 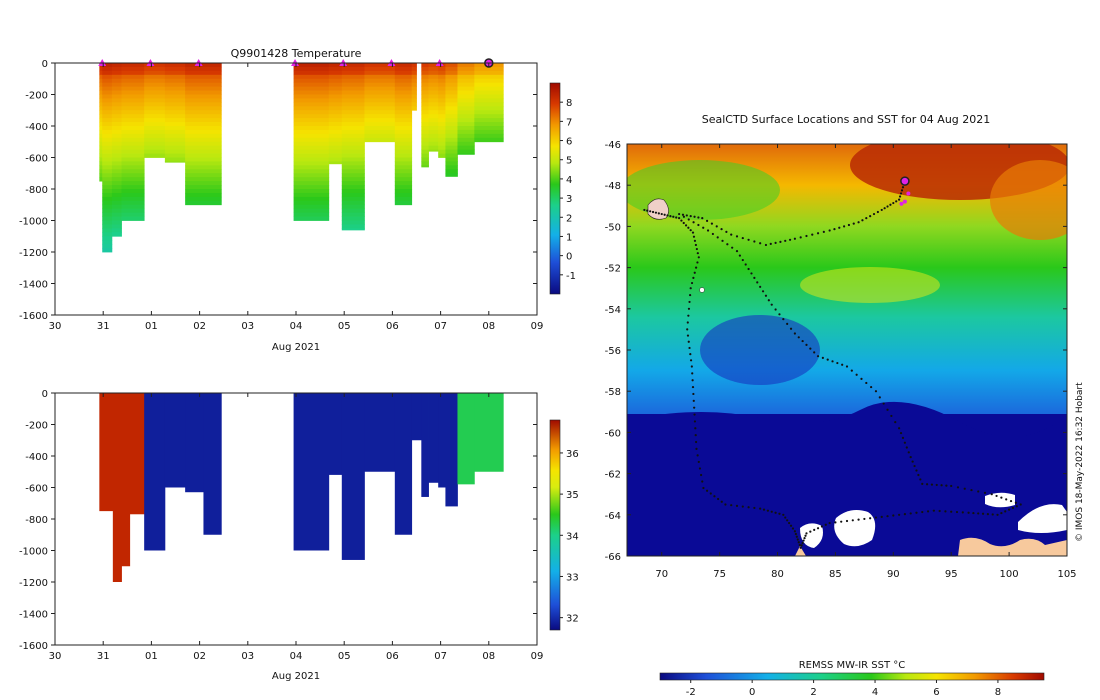 I want to click on credit-label: © IMOS 18-May-2022 16:32 Hobart, so click(x=1080, y=462).